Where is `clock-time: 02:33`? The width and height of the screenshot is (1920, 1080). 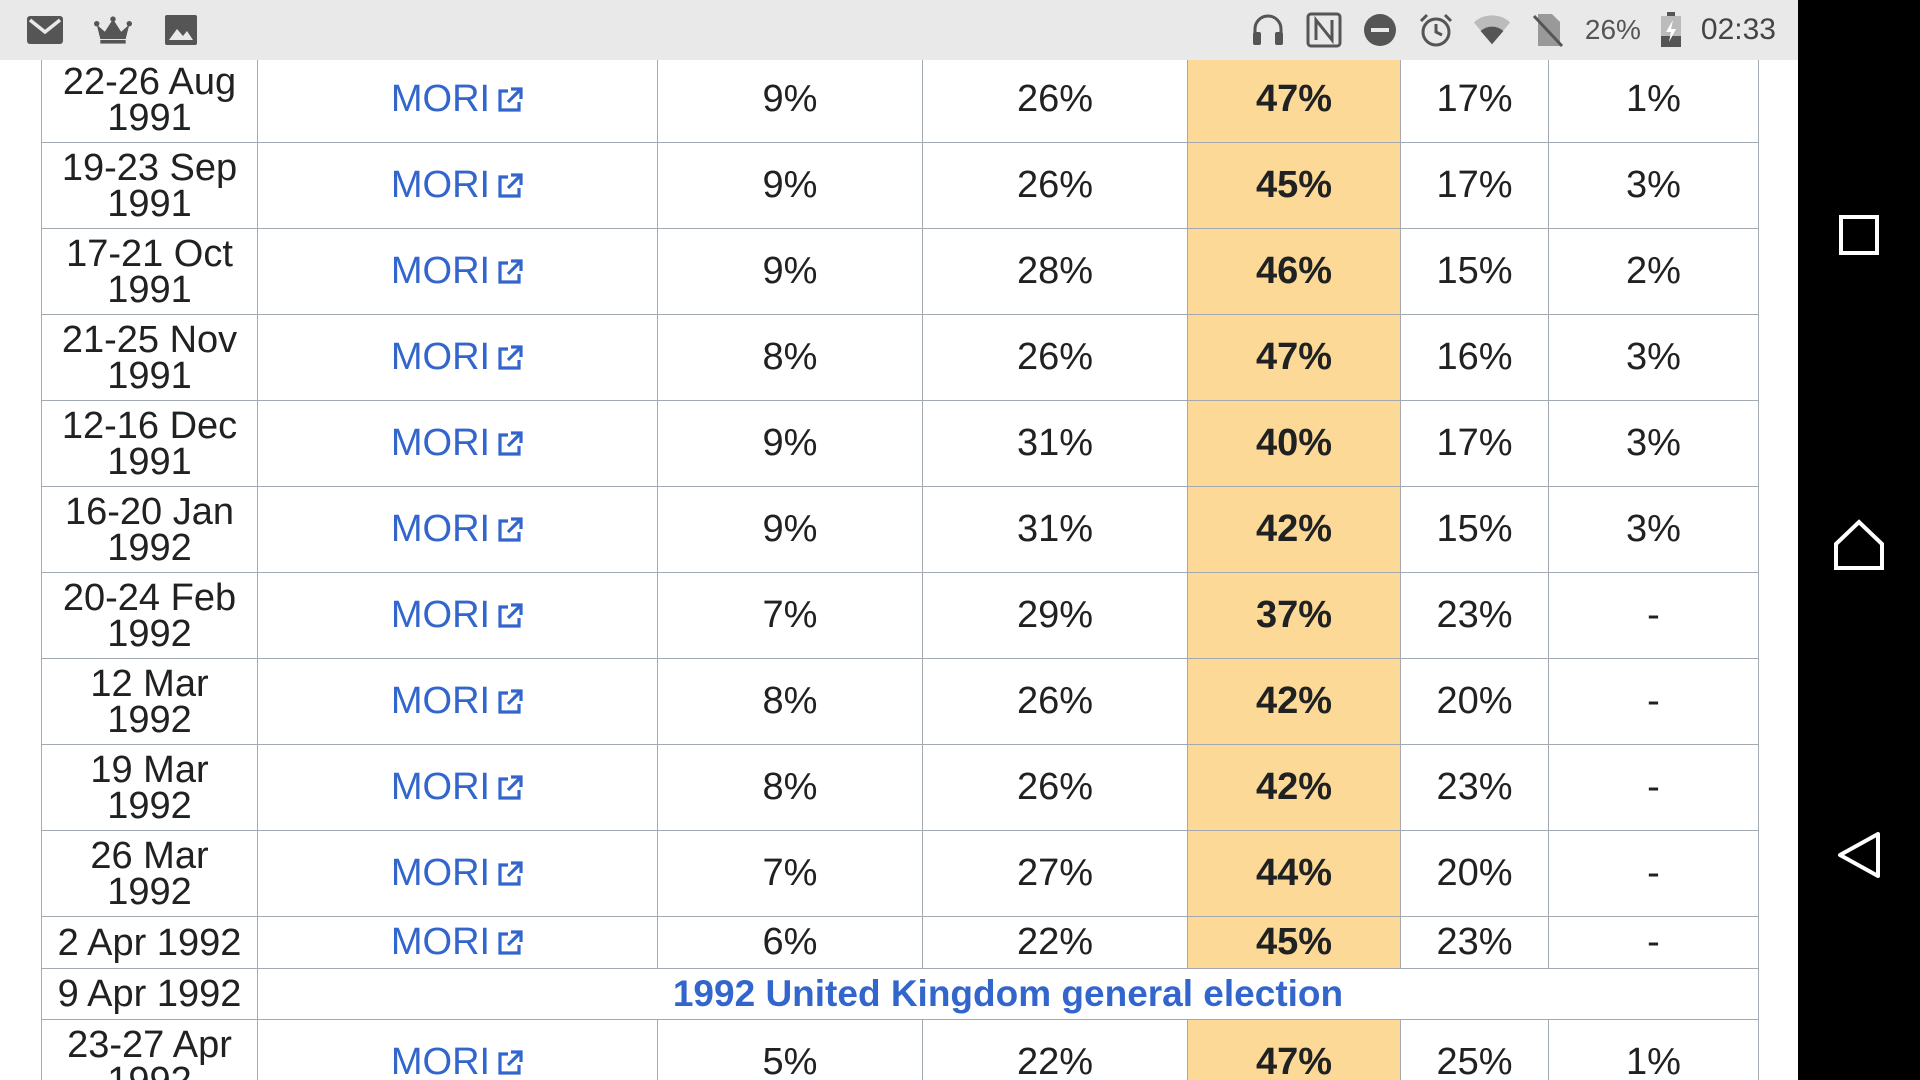 clock-time: 02:33 is located at coordinates (1738, 29).